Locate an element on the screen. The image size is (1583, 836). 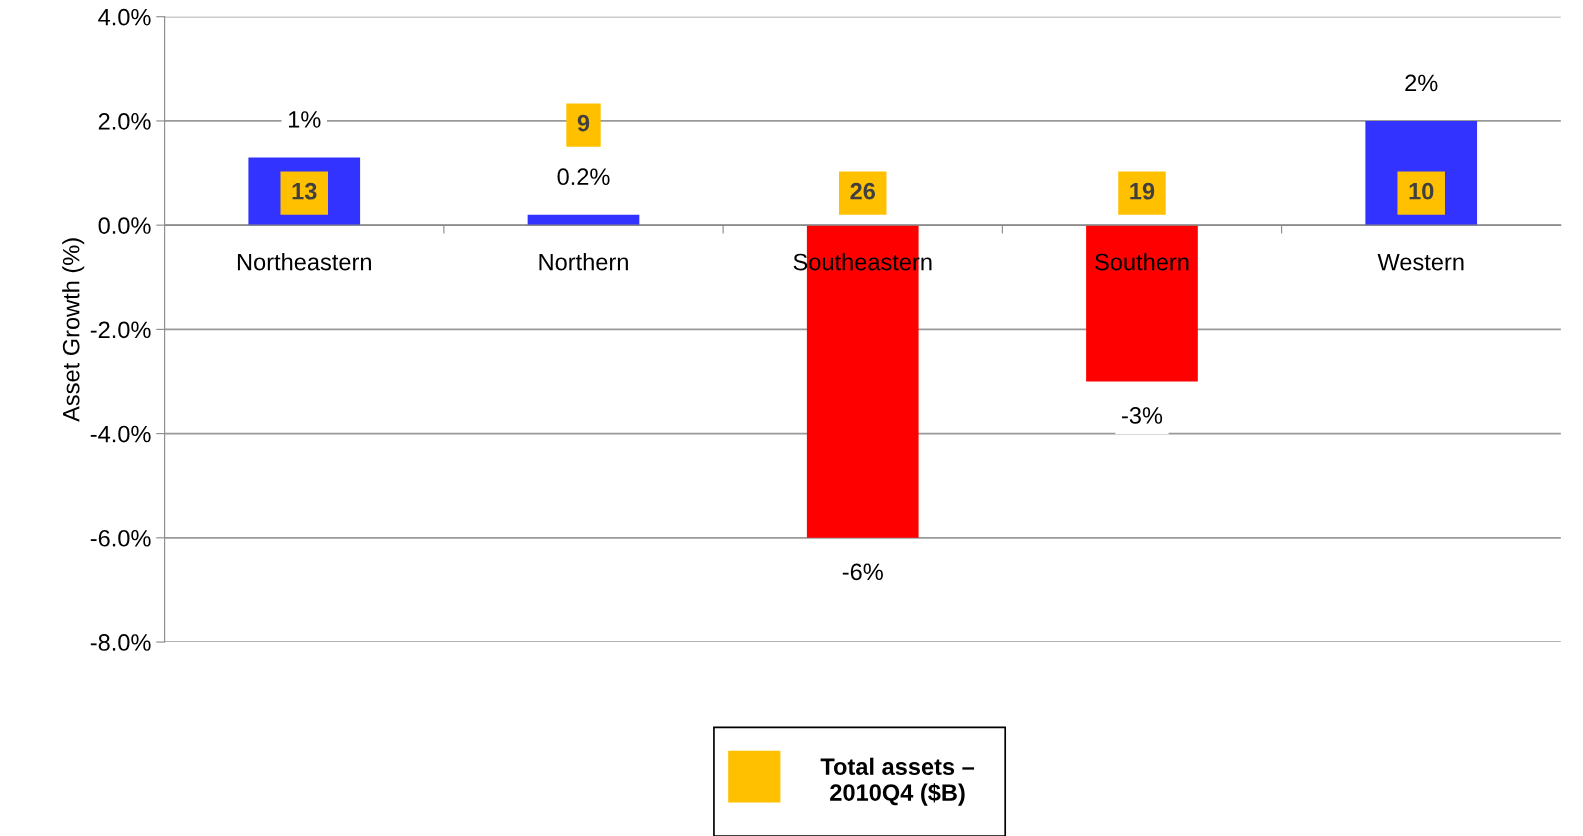
annotation: 13 is located at coordinates (304, 191).